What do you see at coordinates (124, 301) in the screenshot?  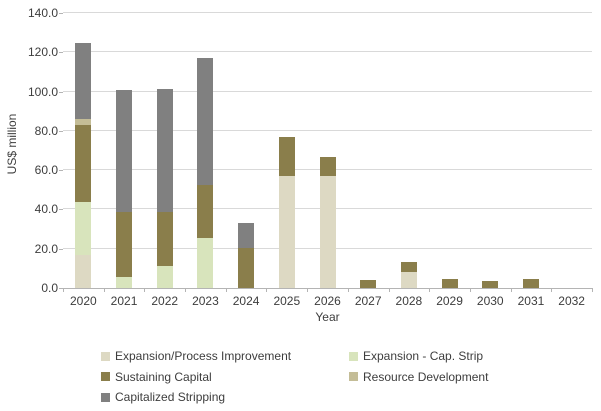 I see `x-tick-label: 2021` at bounding box center [124, 301].